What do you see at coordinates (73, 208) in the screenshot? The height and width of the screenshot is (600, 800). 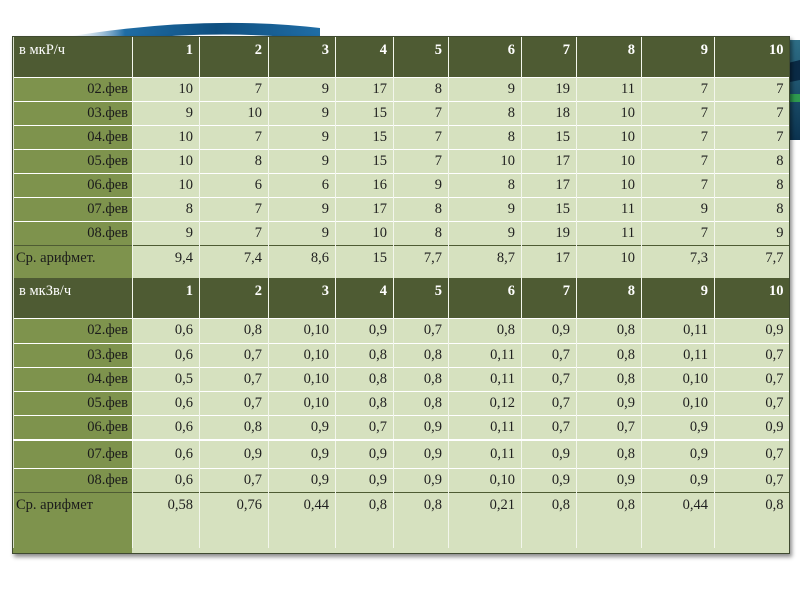 I see `row-date-label: 07.фев` at bounding box center [73, 208].